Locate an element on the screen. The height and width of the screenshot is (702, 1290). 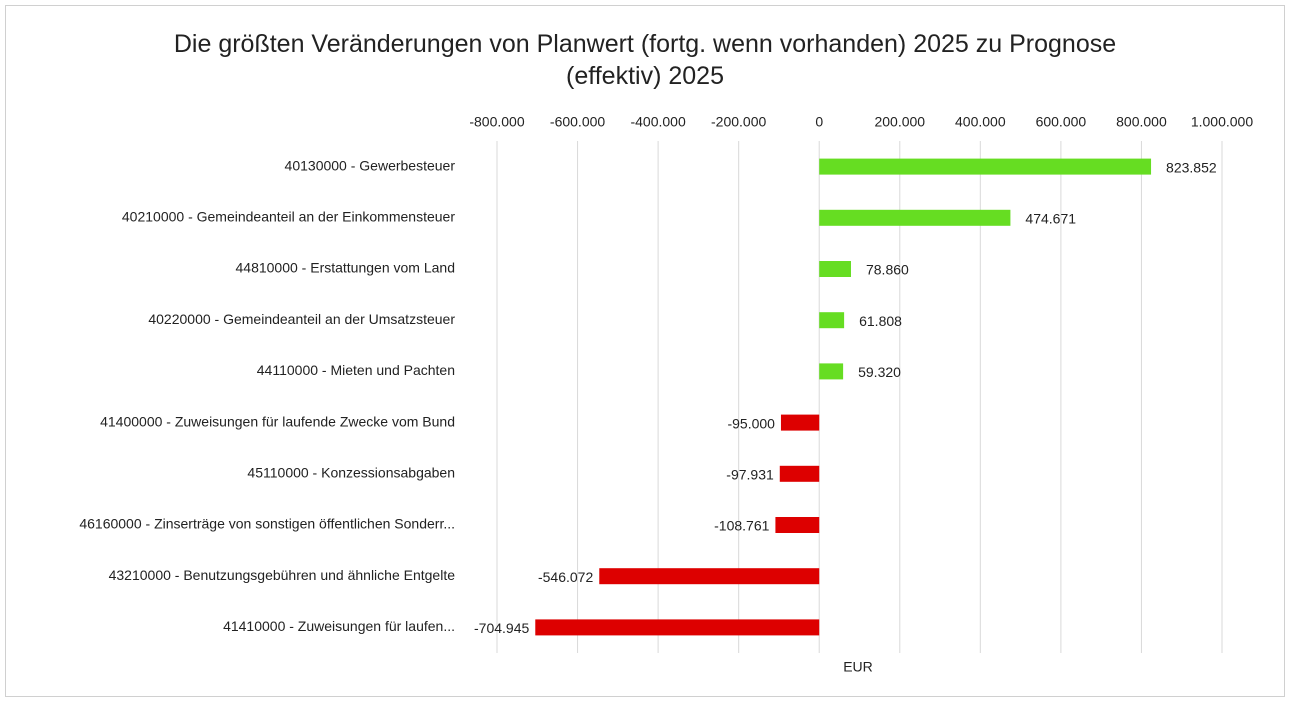
y-tick-label: 45110000 - Konzessionsabgaben is located at coordinates (351, 473).